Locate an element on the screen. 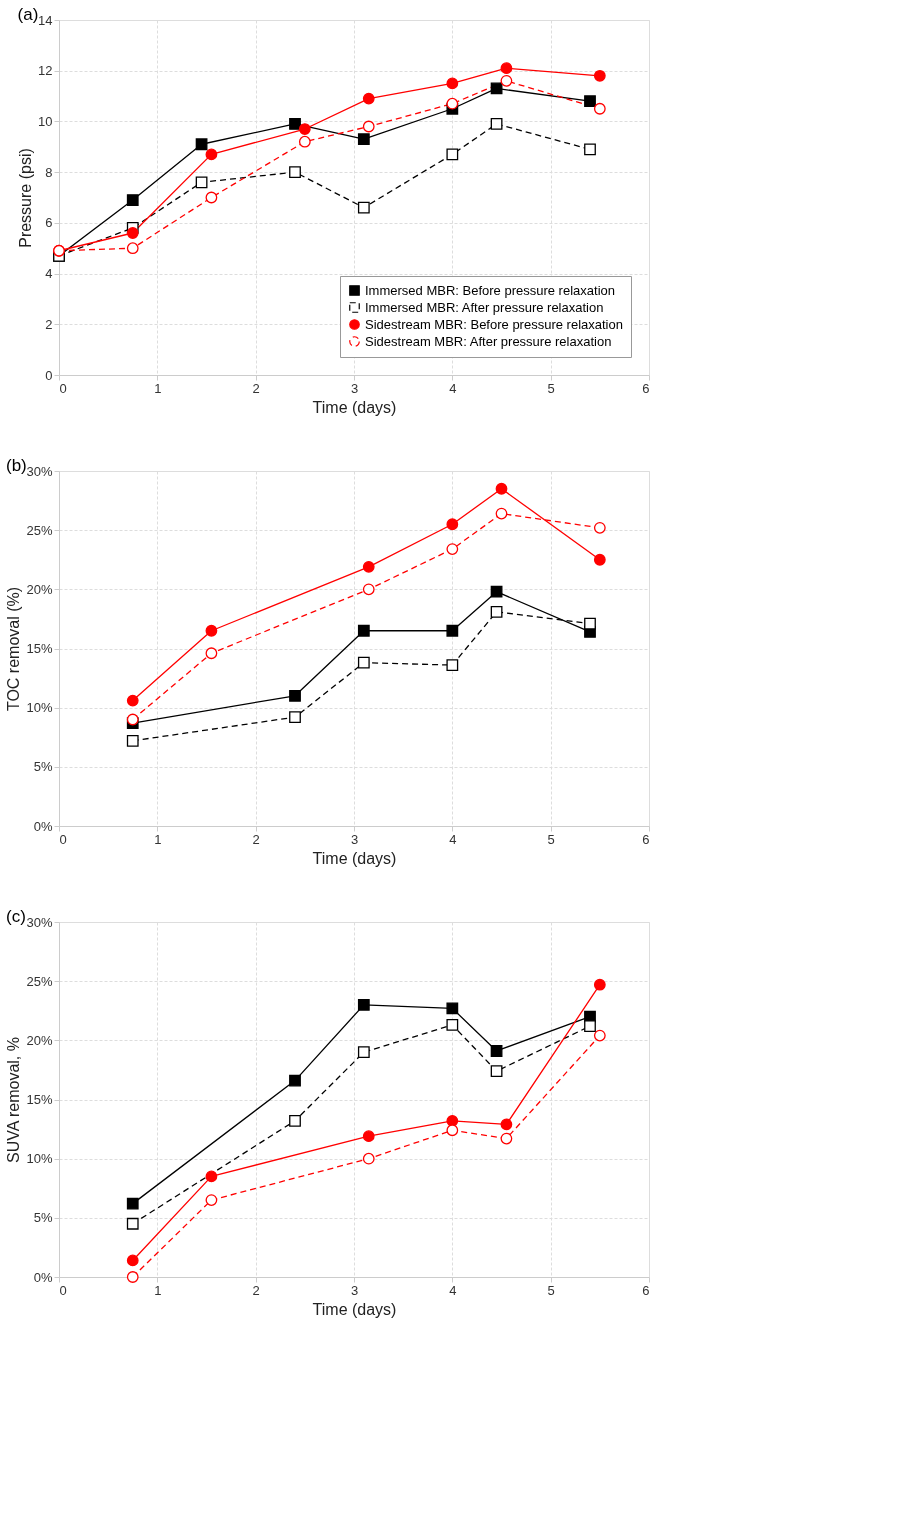  y-tick-label: 6 is located at coordinates (49, 223).